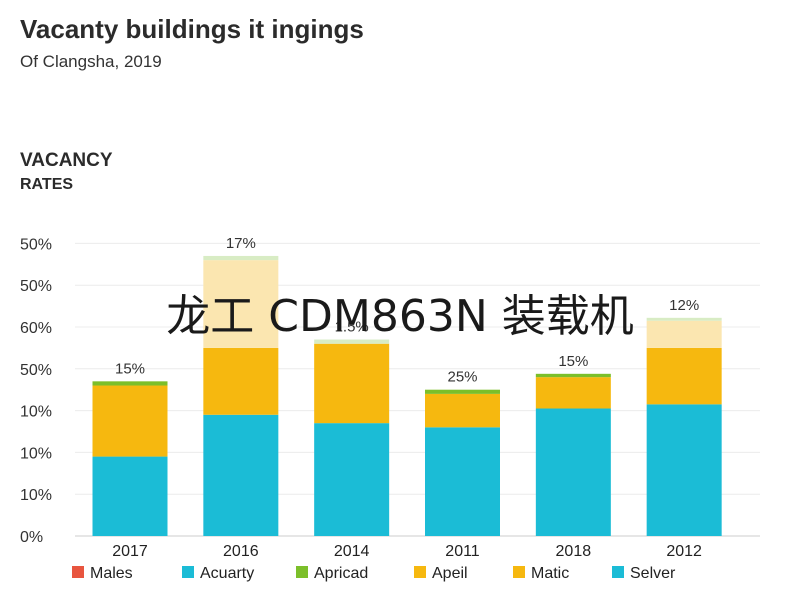  Describe the element at coordinates (36, 391) in the screenshot. I see `y-axis-ticks: 0% 10% 10% 10% 50% 60% 50% 50%` at that location.